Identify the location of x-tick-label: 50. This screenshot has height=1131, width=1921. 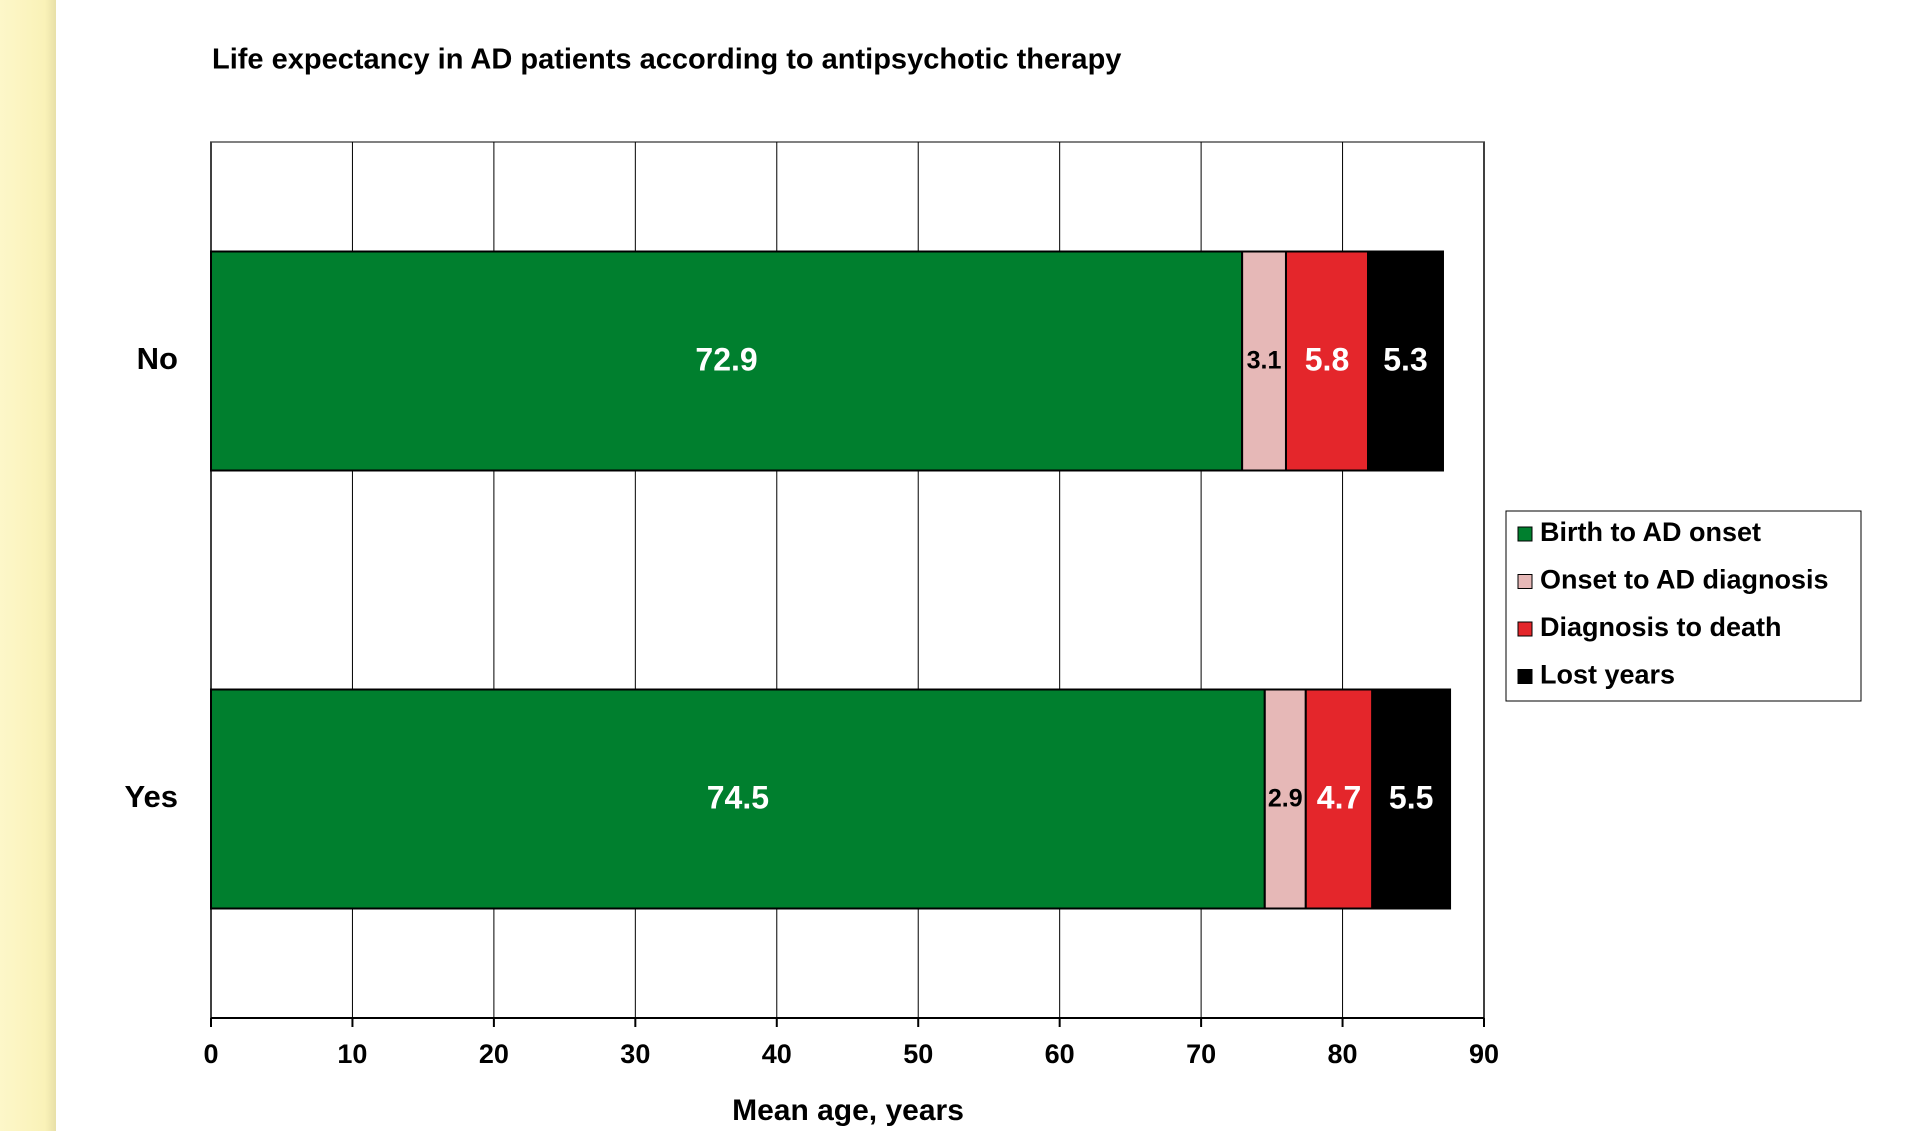
(918, 1054).